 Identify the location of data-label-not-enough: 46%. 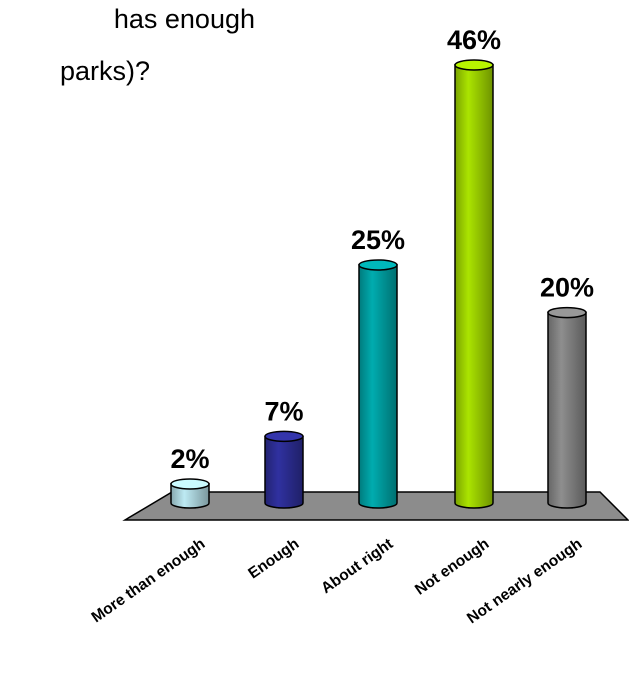
(474, 40).